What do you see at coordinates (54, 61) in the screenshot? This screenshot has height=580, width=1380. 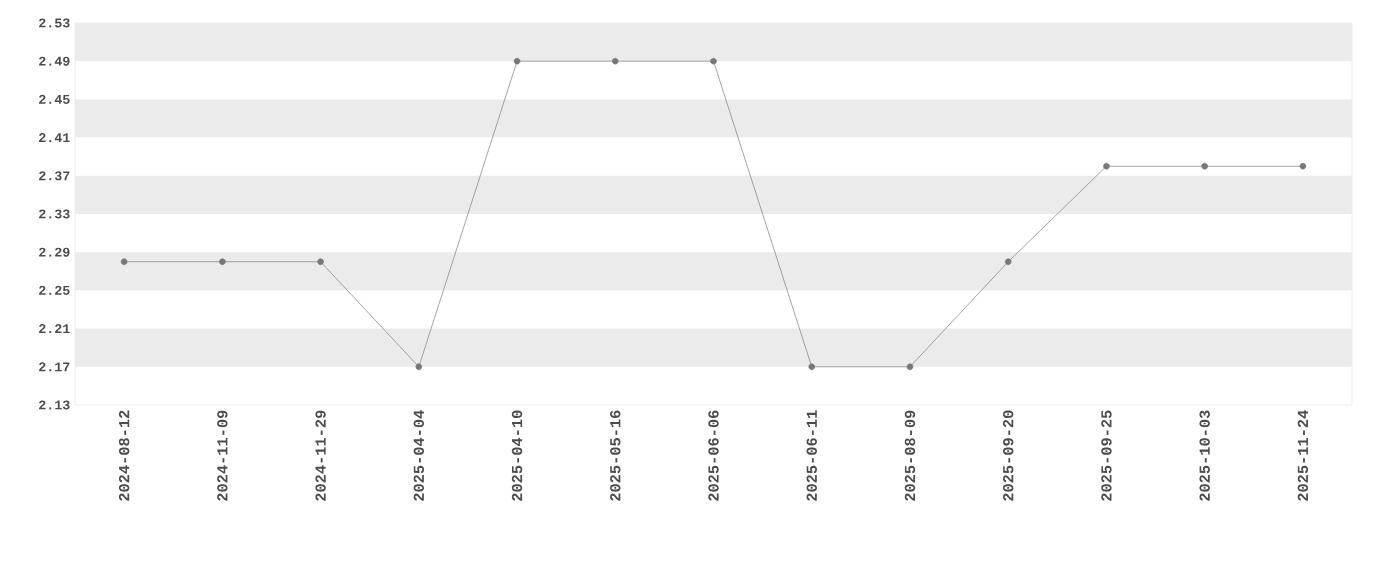 I see `y-tick-label: 2.49` at bounding box center [54, 61].